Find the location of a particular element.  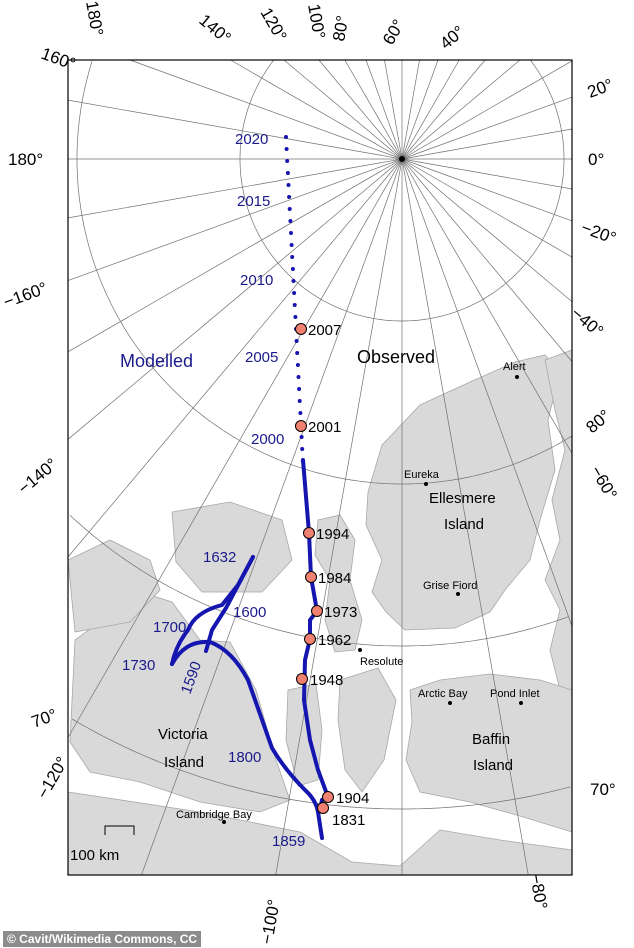

year-label: 2010 is located at coordinates (256, 280).